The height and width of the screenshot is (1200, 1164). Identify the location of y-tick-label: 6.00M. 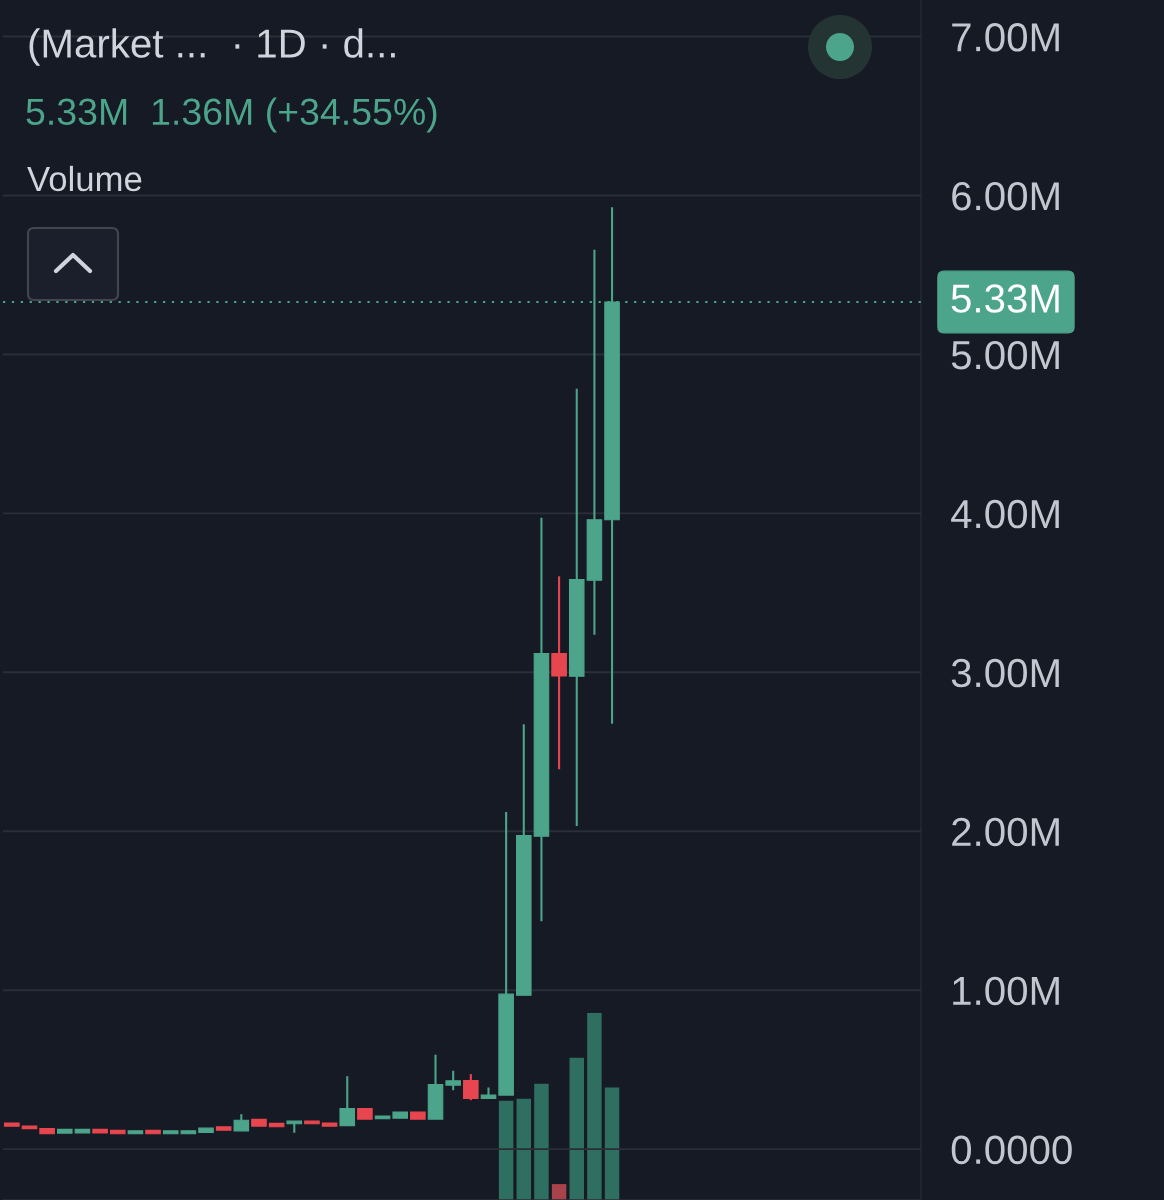
(1005, 196).